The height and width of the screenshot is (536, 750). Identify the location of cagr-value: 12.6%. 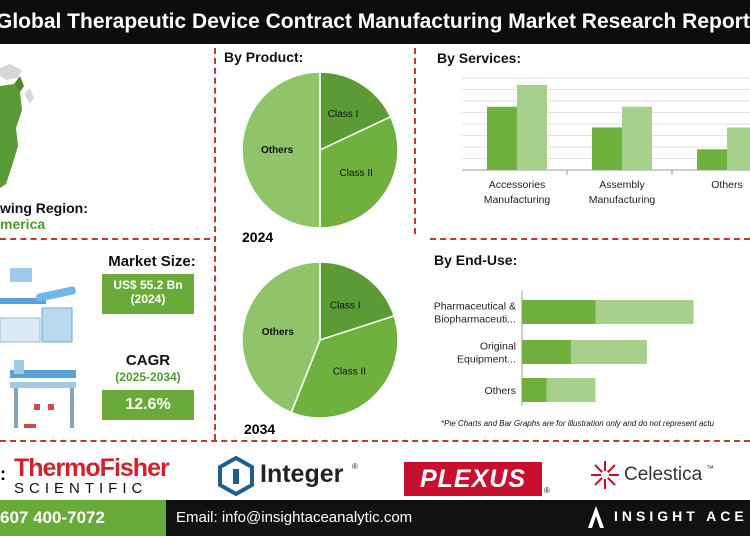
(148, 405).